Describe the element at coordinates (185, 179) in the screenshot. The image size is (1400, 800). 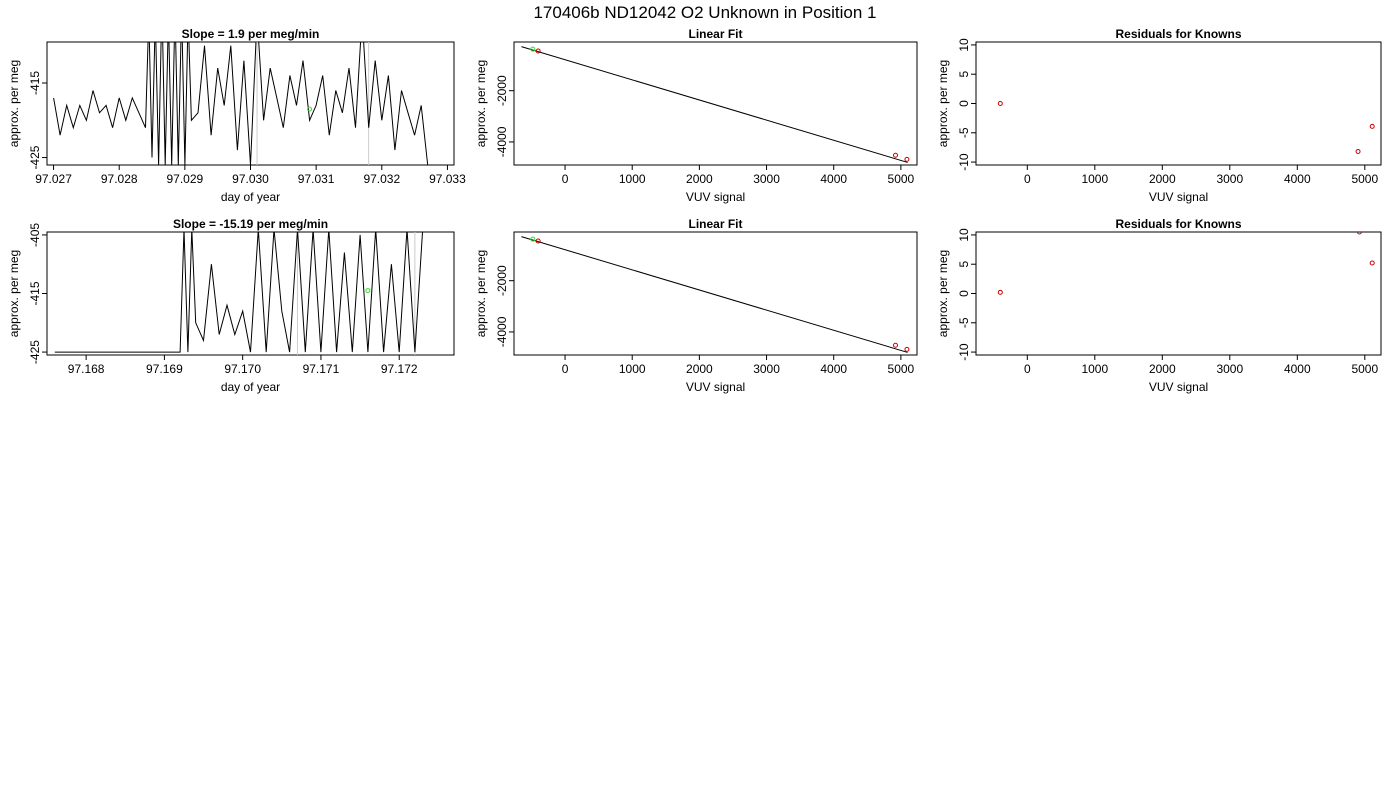
I see `x-tick-label: 97.029` at that location.